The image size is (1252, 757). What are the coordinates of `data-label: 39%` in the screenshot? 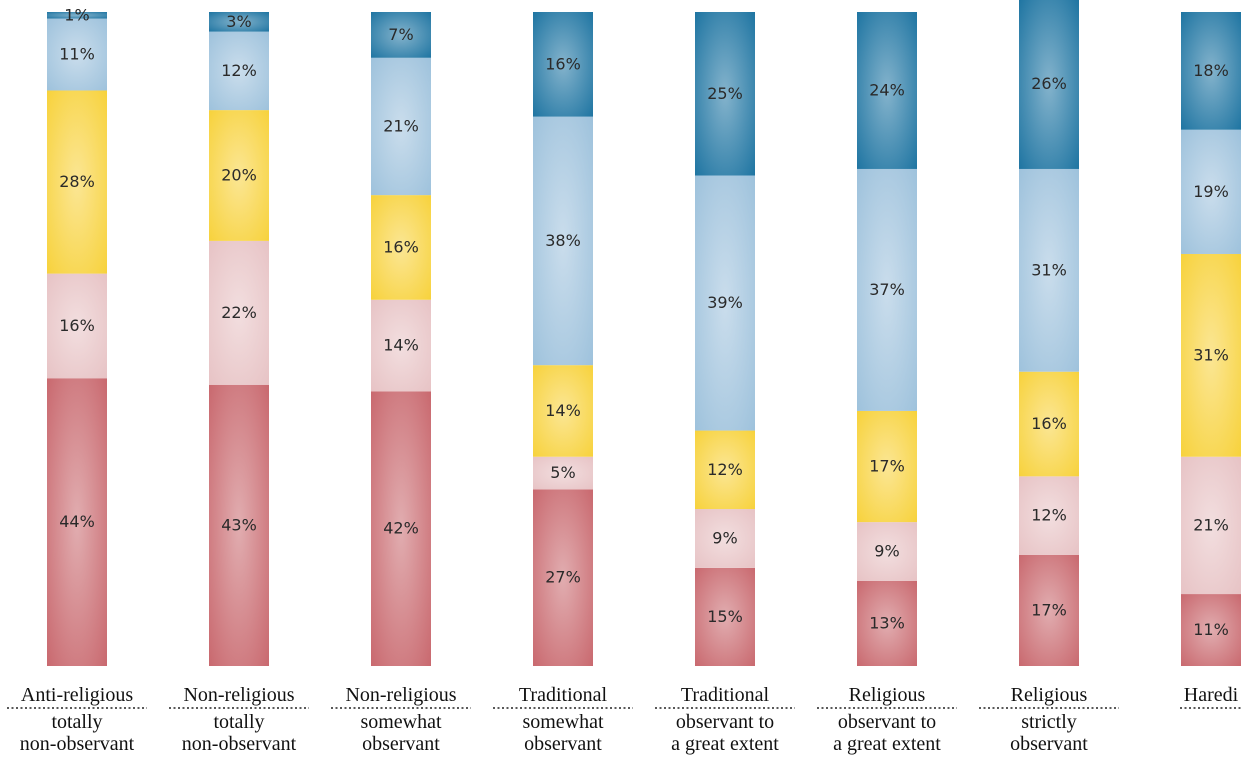 It's located at (725, 302).